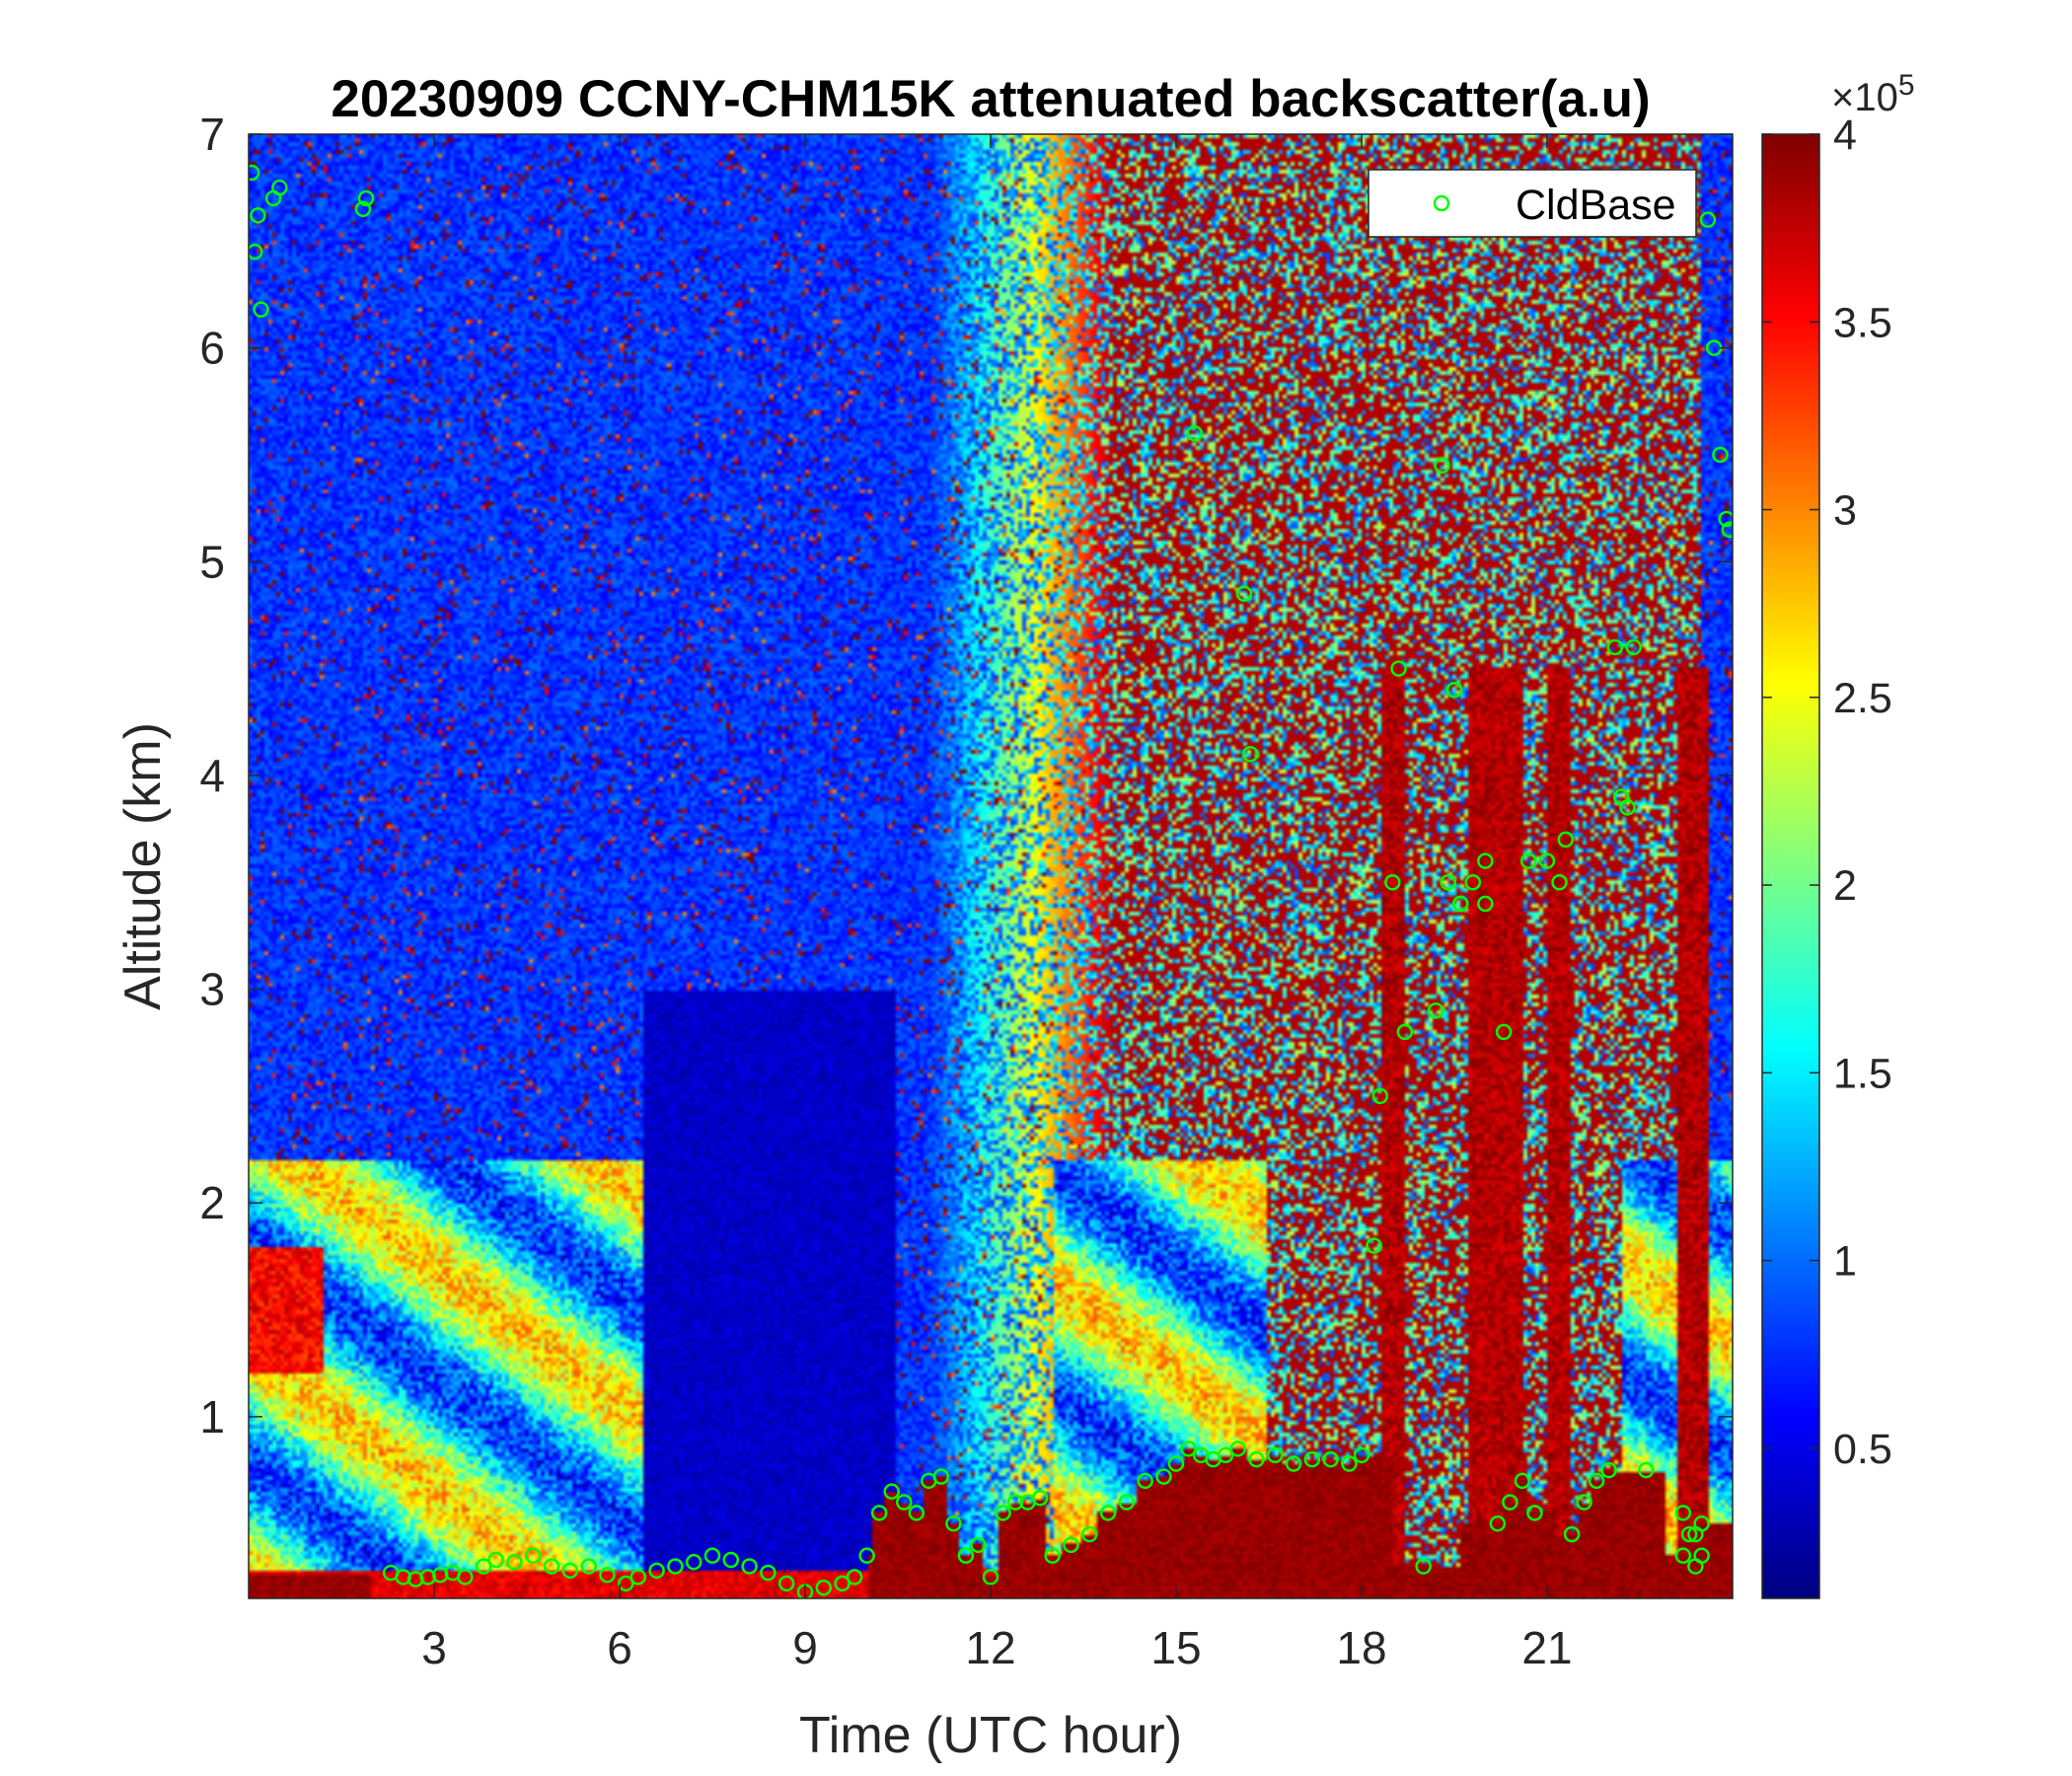 This screenshot has height=1776, width=2072. Describe the element at coordinates (1441, 203) in the screenshot. I see `legend-marker` at that location.